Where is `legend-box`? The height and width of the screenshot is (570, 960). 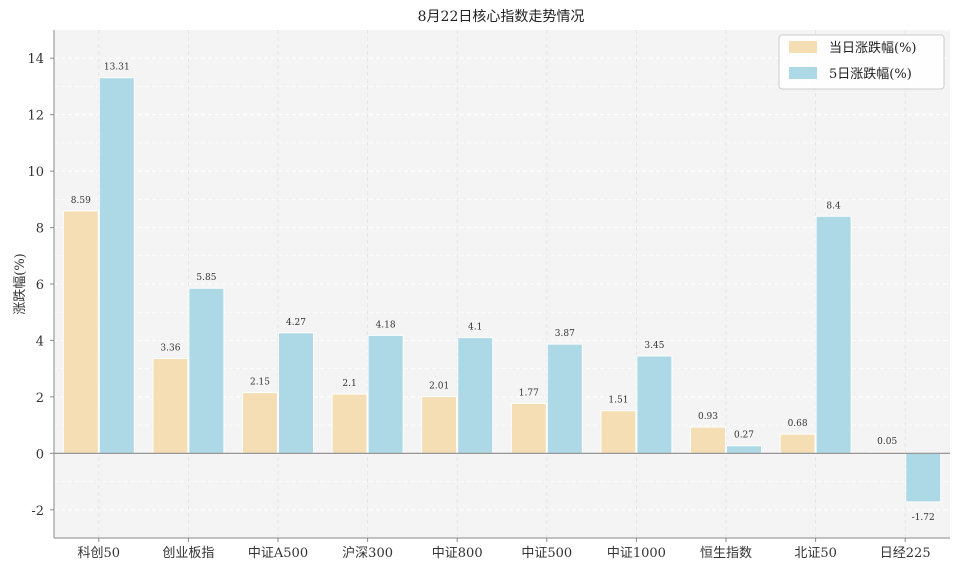 legend-box is located at coordinates (861, 62).